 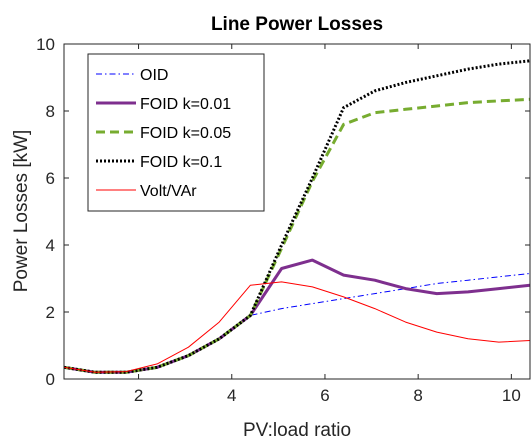 What do you see at coordinates (324, 395) in the screenshot?
I see `x-tick-label: 6` at bounding box center [324, 395].